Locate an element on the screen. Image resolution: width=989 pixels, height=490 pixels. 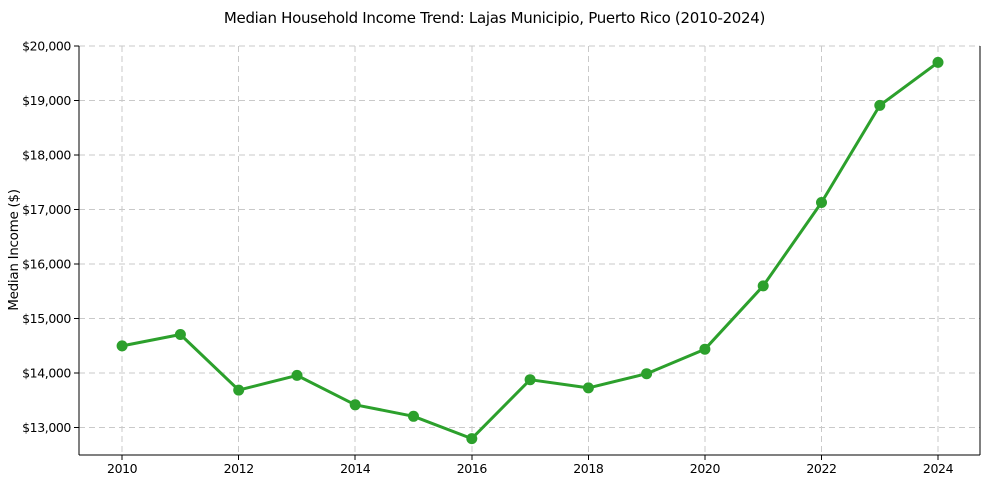
y-tick-label: $17,000 is located at coordinates (46, 209).